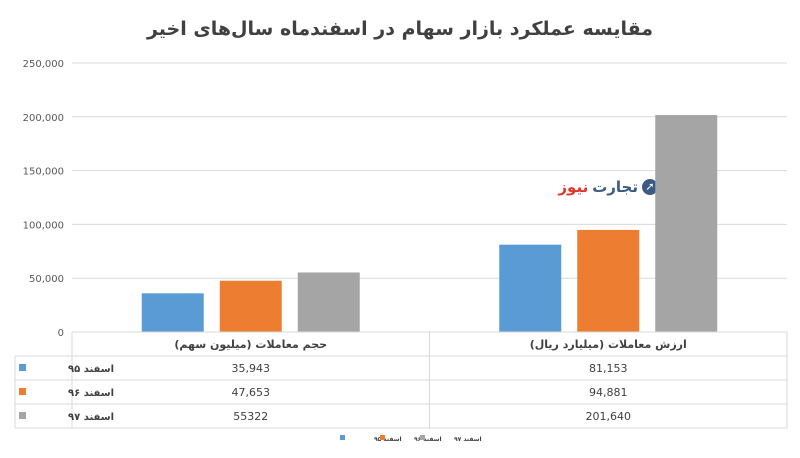 The width and height of the screenshot is (800, 458). Describe the element at coordinates (43, 64) in the screenshot. I see `y-tick-label: 250,000` at that location.